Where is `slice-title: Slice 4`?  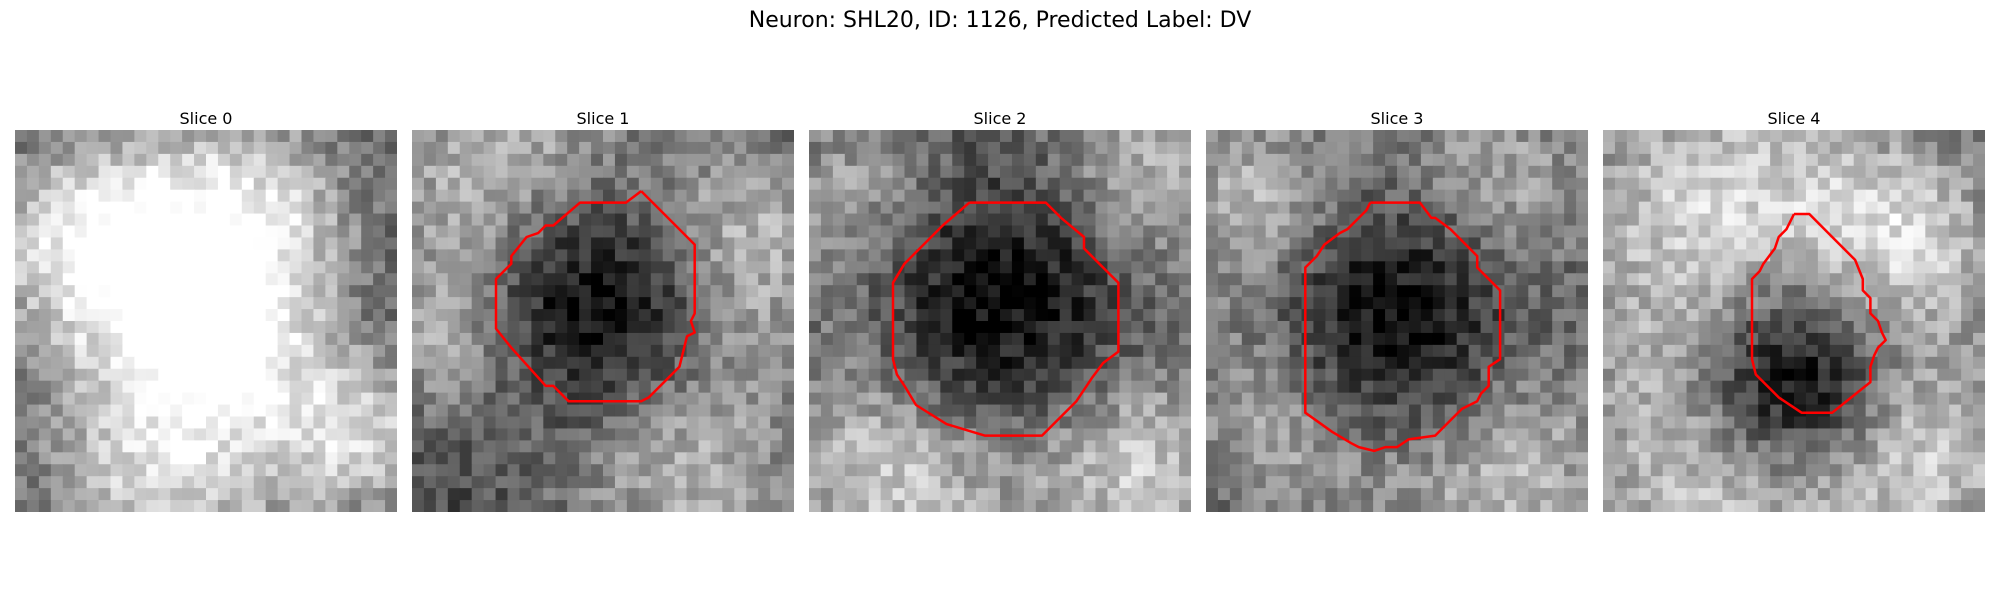 slice-title: Slice 4 is located at coordinates (1794, 119).